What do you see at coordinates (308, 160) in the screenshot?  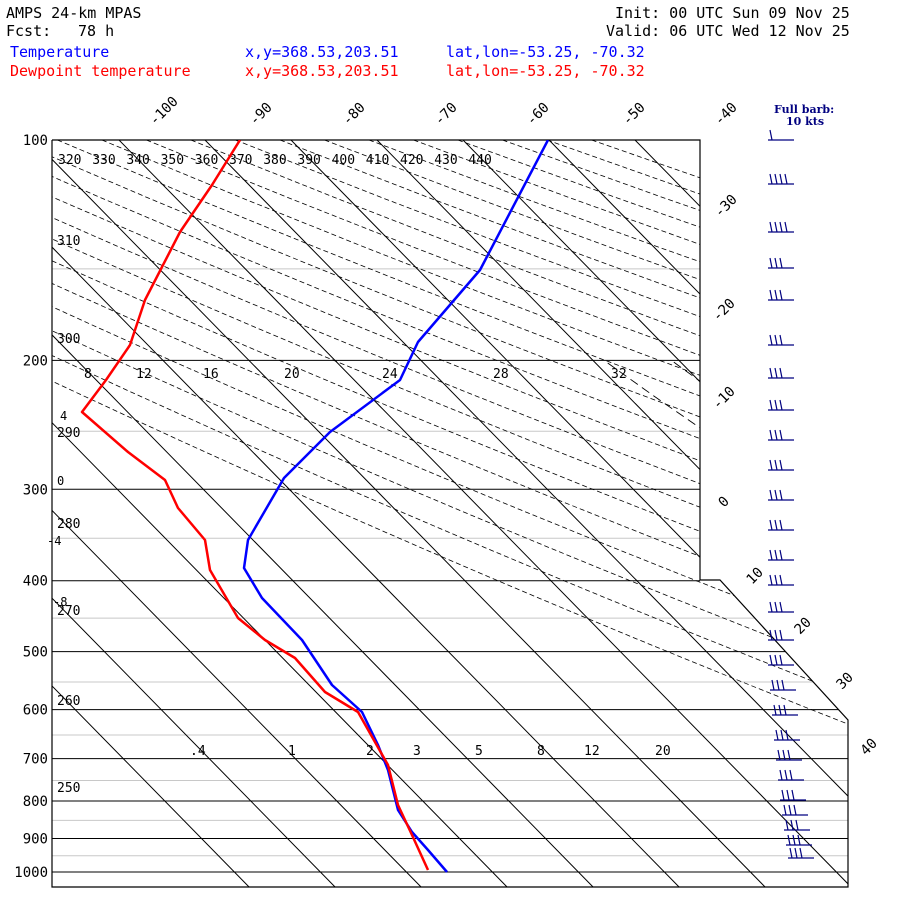 I see `theta-label: 390` at bounding box center [308, 160].